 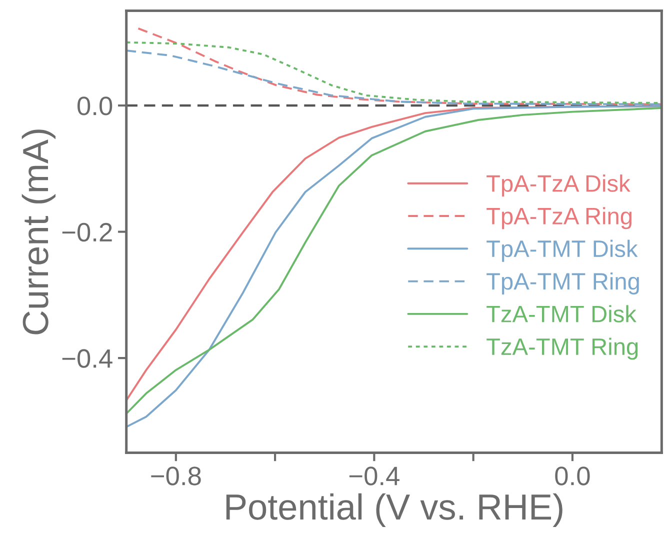 What do you see at coordinates (39, 232) in the screenshot?
I see `y-axis-title: Current (mA)` at bounding box center [39, 232].